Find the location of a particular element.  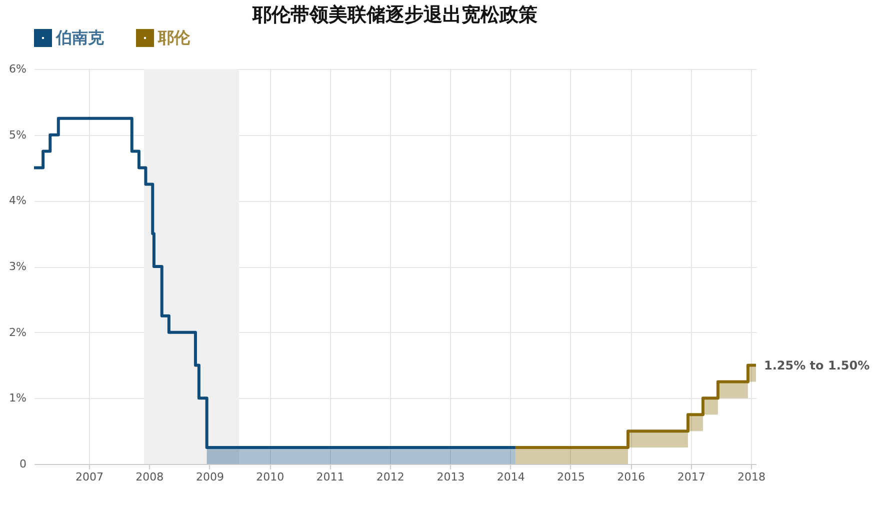

chart-title: 耶伦带领美联储逐步退出宽松政策 is located at coordinates (395, 15).